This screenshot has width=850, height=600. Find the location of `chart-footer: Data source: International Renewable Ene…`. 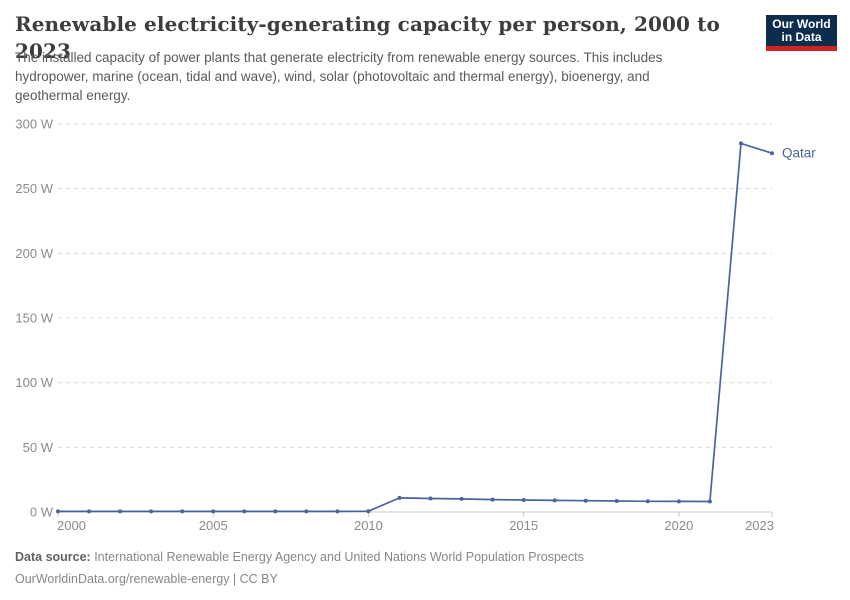

chart-footer: Data source: International Renewable Ene… is located at coordinates (299, 568).